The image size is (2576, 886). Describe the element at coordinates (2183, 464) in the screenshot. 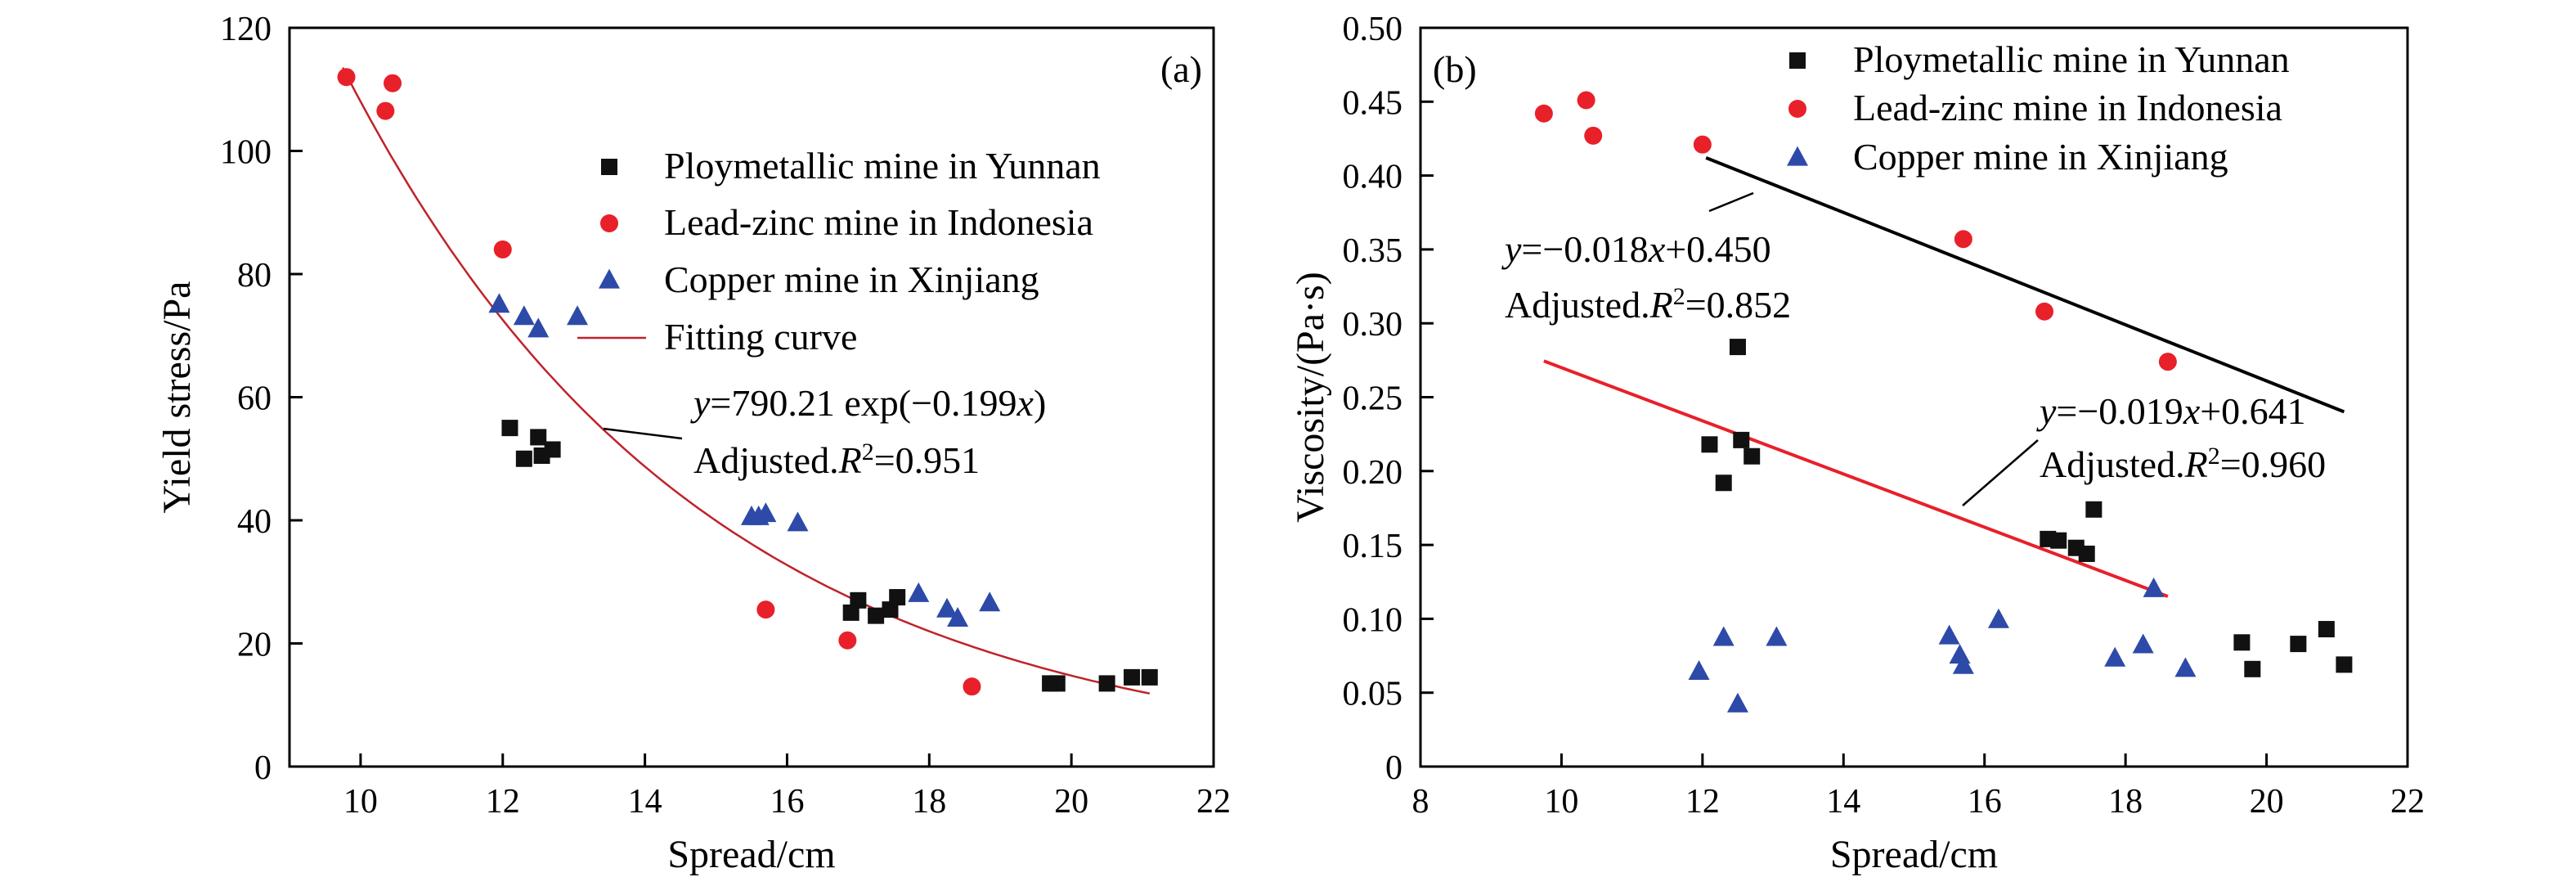

I see `fit-r2: Adjusted.R2=0.960` at that location.